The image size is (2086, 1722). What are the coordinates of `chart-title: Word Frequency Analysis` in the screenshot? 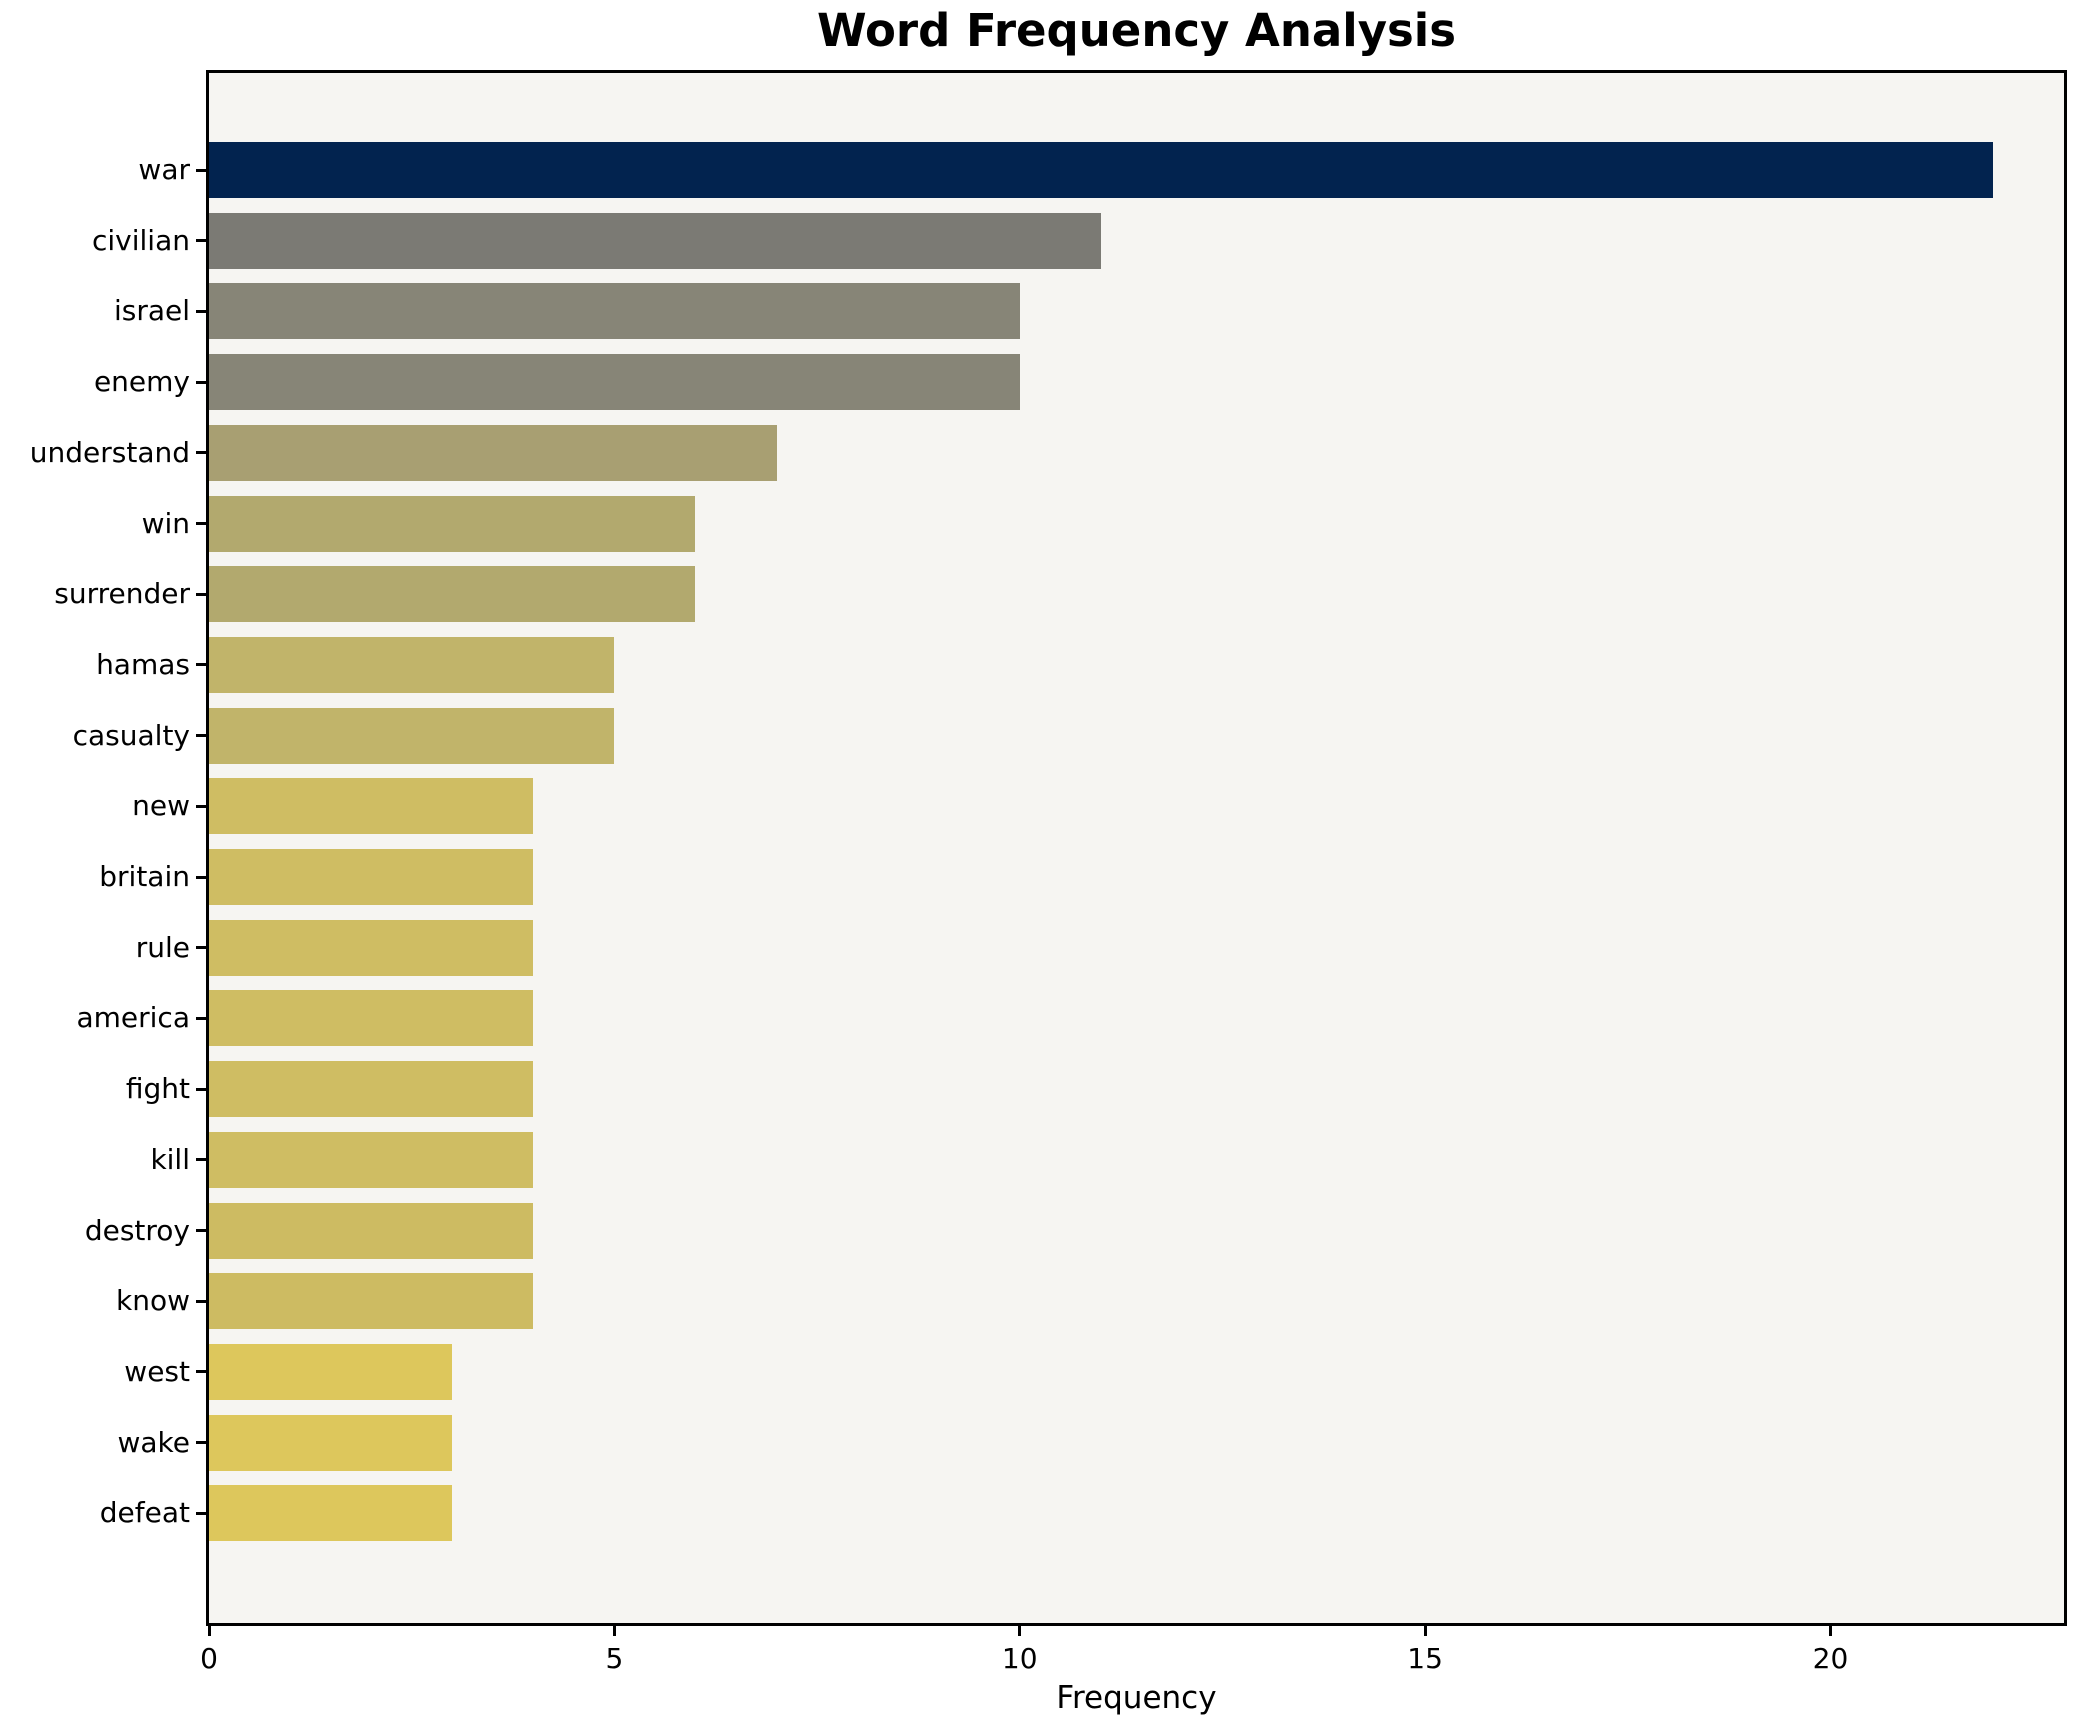 It's located at (1136, 30).